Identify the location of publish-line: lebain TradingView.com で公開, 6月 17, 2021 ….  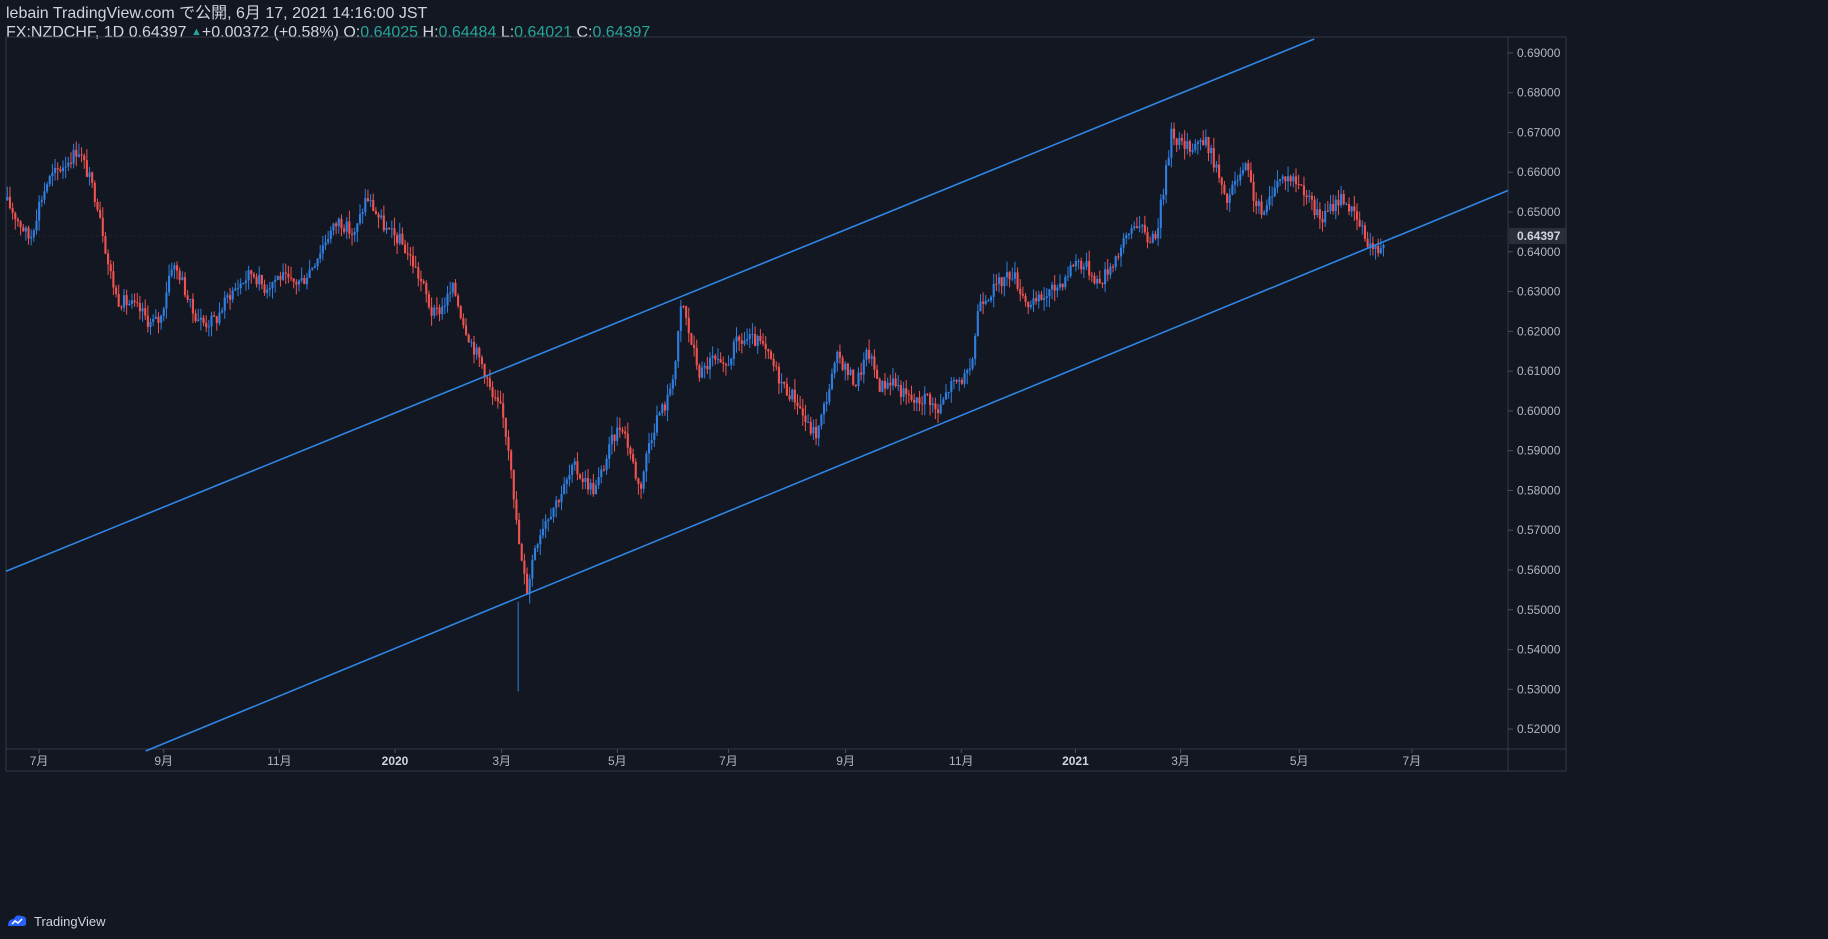
(217, 13).